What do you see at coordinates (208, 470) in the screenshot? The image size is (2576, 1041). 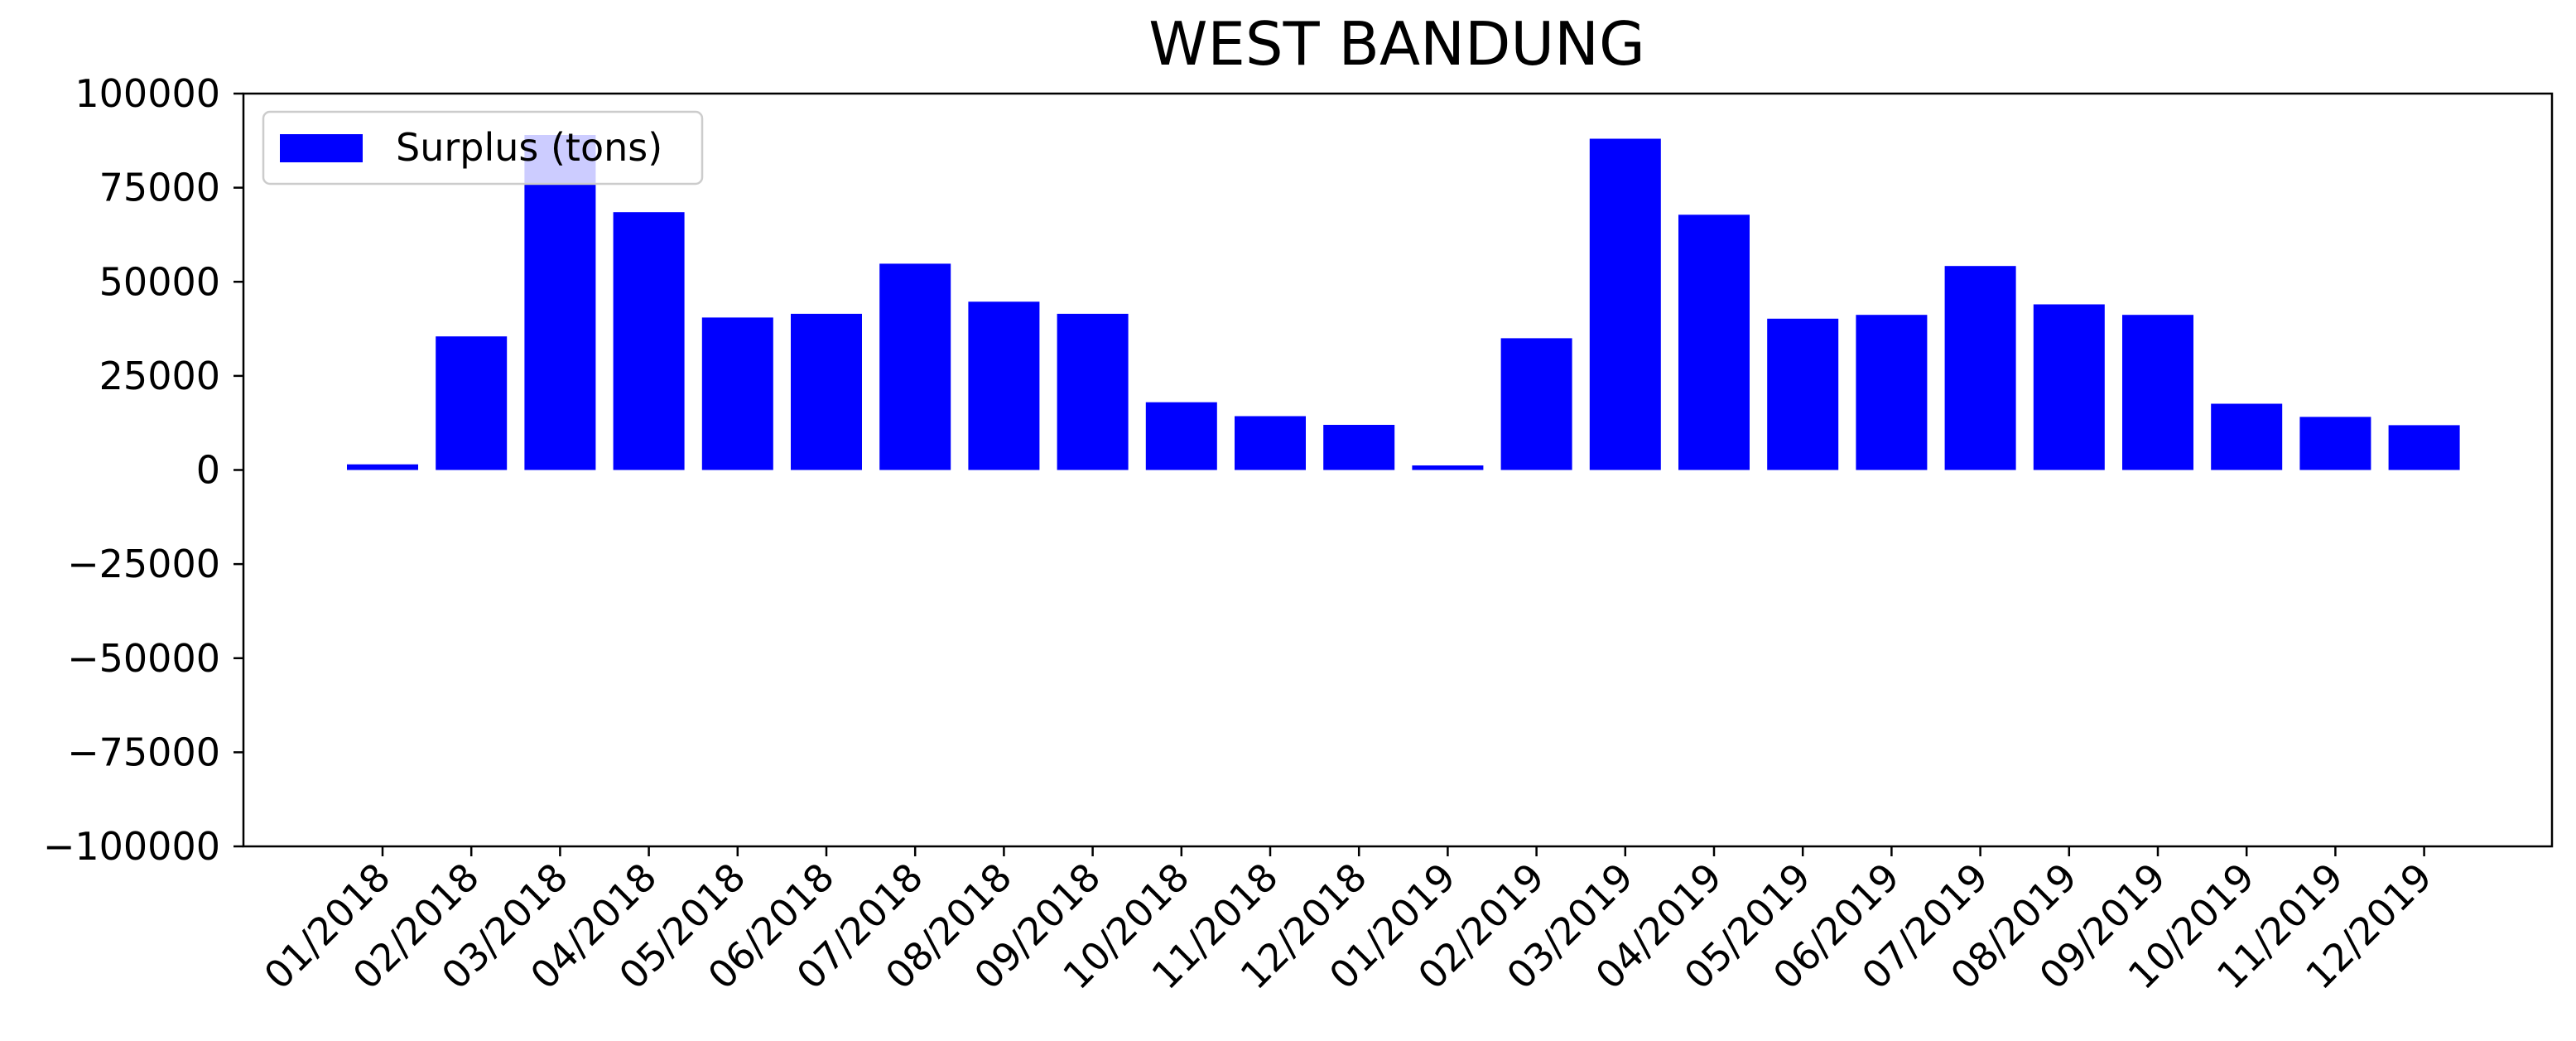 I see `y-tick-label: 0` at bounding box center [208, 470].